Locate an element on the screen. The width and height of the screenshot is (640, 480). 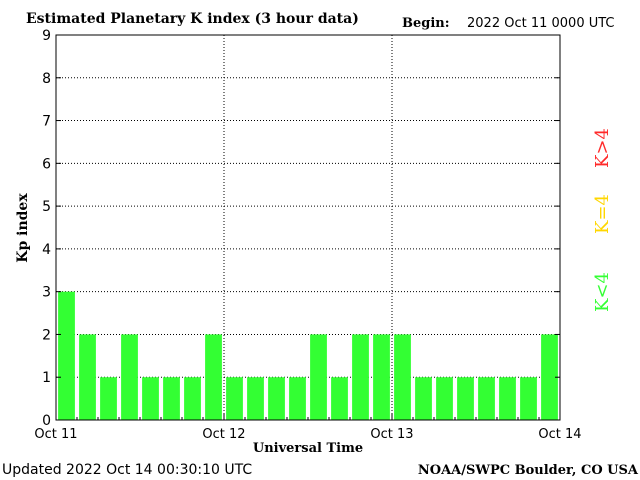
y-tick-label: 1 is located at coordinates (46, 378).